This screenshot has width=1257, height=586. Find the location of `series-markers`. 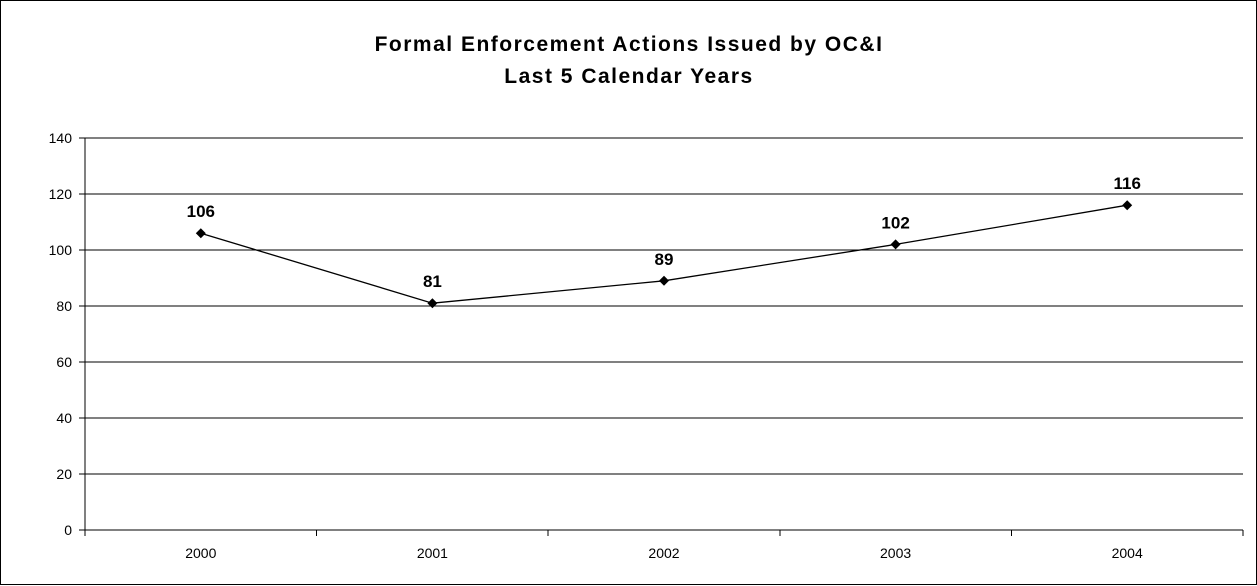

series-markers is located at coordinates (664, 254).